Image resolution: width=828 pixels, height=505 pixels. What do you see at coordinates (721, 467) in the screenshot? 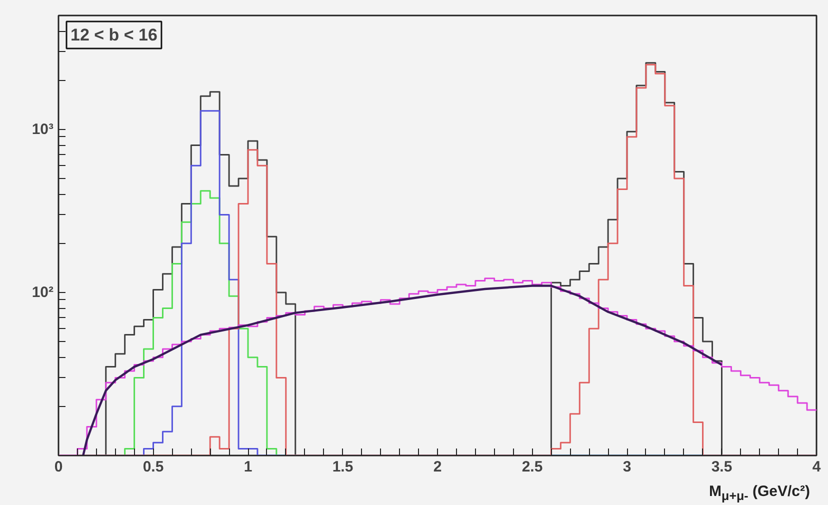
I see `x-tick-label: 3.5` at bounding box center [721, 467].